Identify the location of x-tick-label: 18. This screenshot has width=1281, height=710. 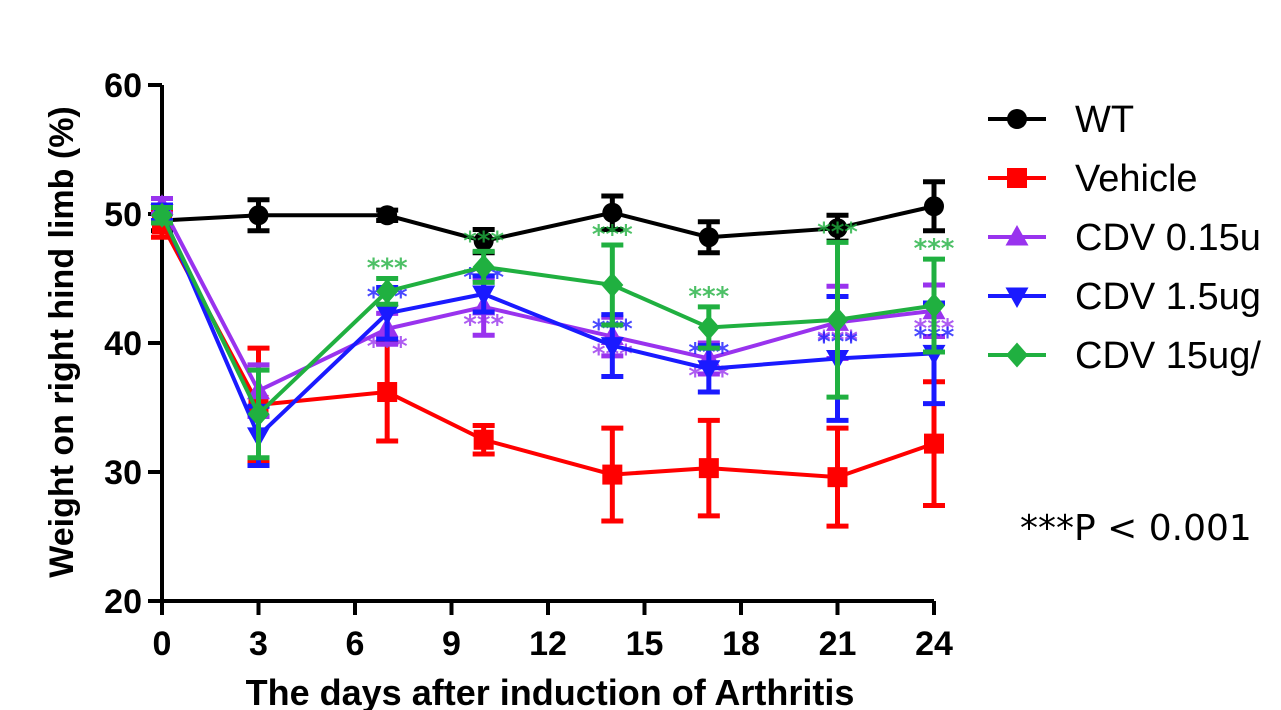
(741, 644).